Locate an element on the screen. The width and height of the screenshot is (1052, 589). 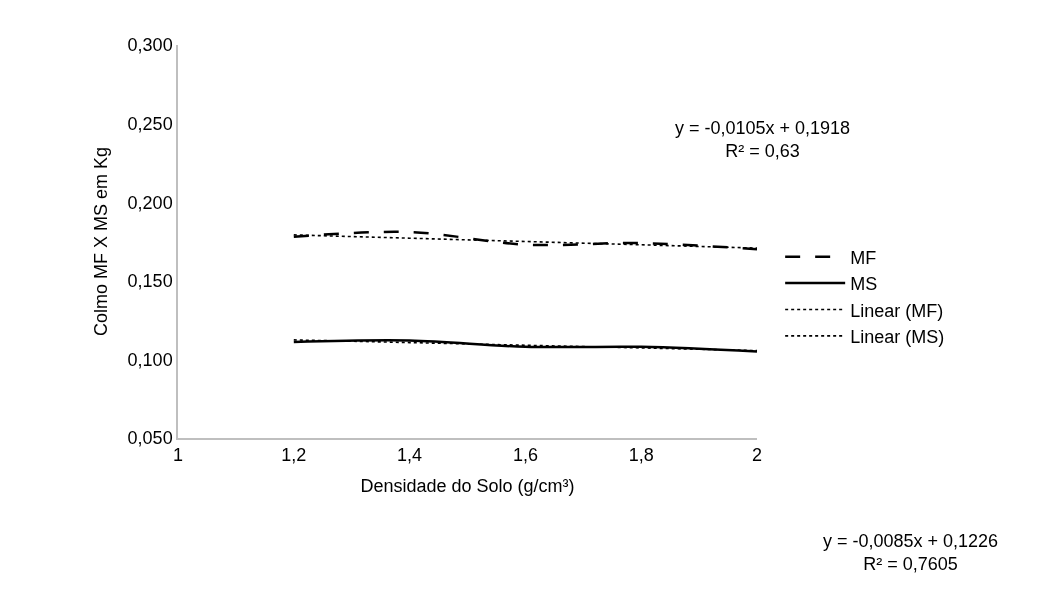
y-tick-label: 0,050 is located at coordinates (150, 438).